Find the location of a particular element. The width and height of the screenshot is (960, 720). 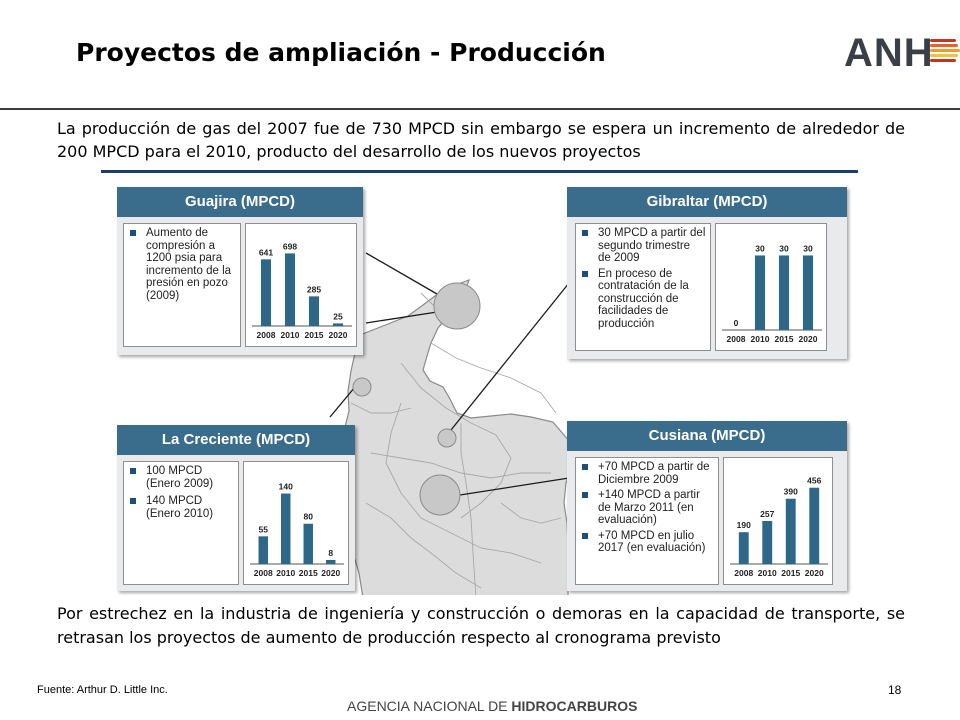

agency-name-light: AGENCIA NACIONAL DE is located at coordinates (427, 706).